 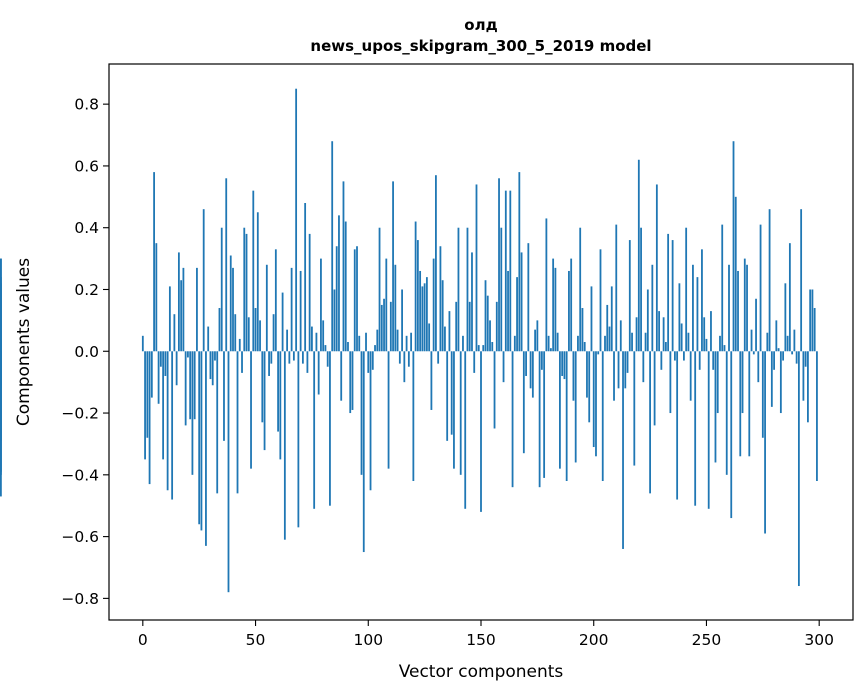 What do you see at coordinates (24, 342) in the screenshot?
I see `y-axis-label: Components values` at bounding box center [24, 342].